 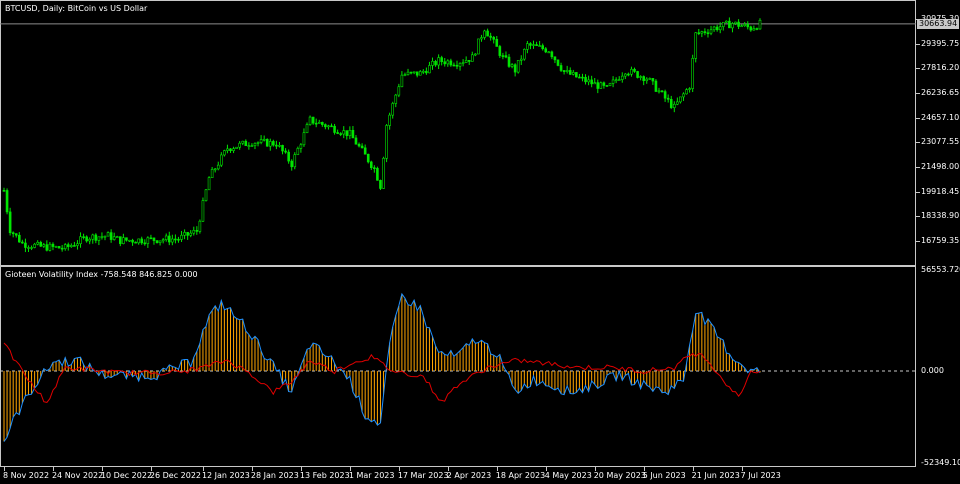 What do you see at coordinates (760, 475) in the screenshot?
I see `date-axis-label: 7 Jul 2023` at bounding box center [760, 475].